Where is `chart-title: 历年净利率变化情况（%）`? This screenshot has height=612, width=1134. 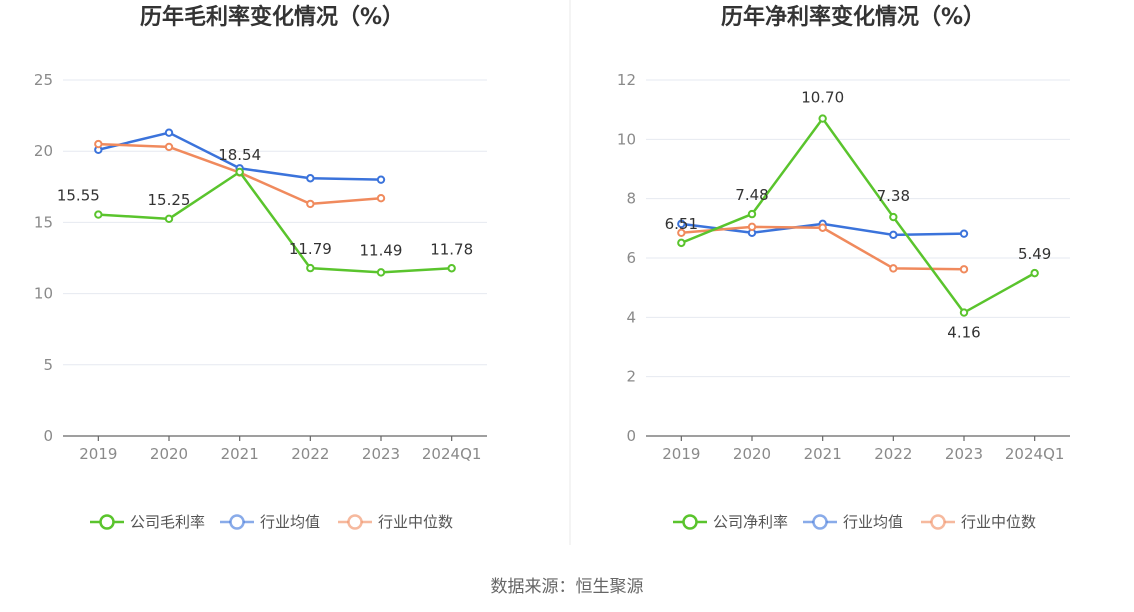
chart-title: 历年净利率变化情况（%） is located at coordinates (853, 17).